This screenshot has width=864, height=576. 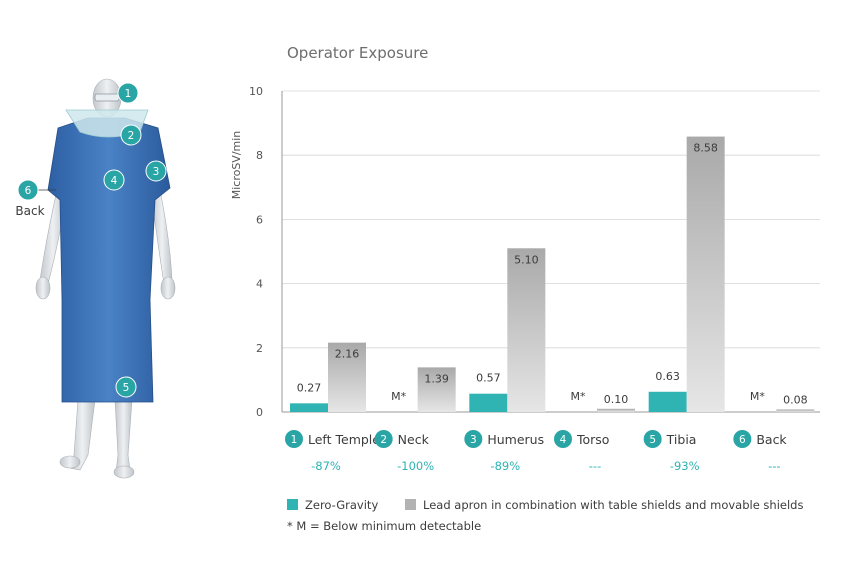 I want to click on svg-text: 3, so click(x=156, y=172).